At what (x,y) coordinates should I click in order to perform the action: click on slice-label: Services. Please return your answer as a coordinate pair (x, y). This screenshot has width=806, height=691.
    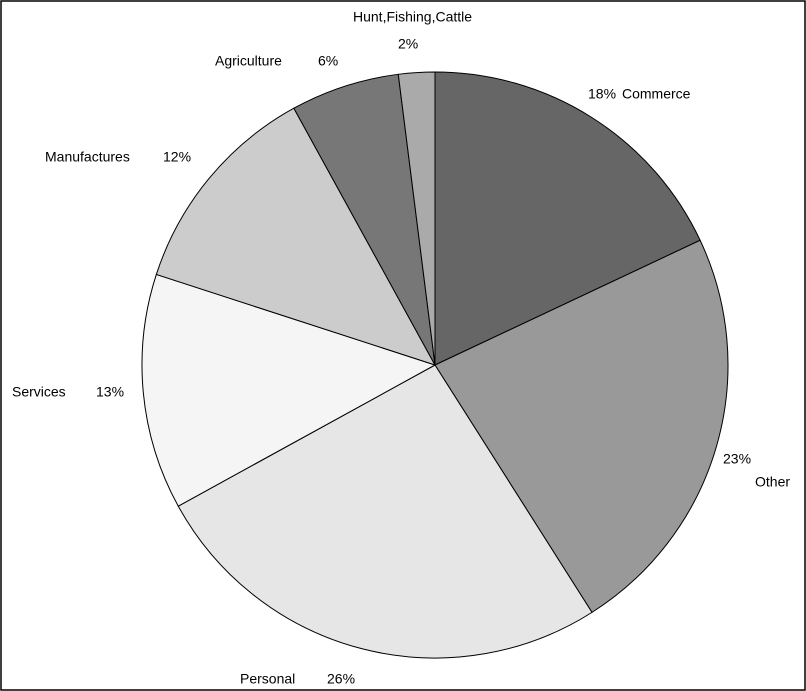
    Looking at the image, I should click on (39, 392).